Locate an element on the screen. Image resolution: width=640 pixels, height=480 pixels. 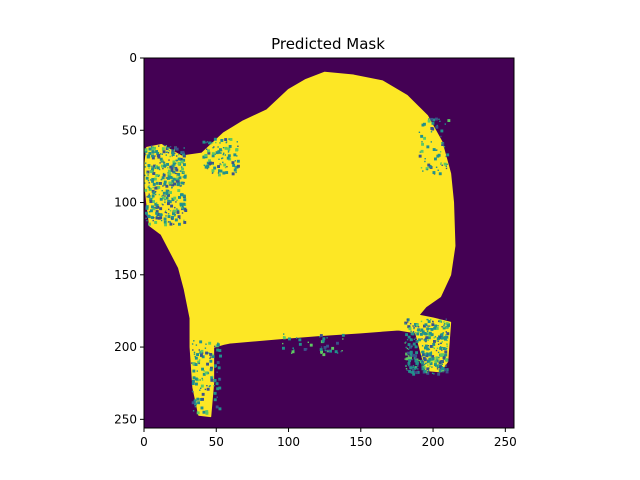
x-tick-label: 50 is located at coordinates (216, 442).